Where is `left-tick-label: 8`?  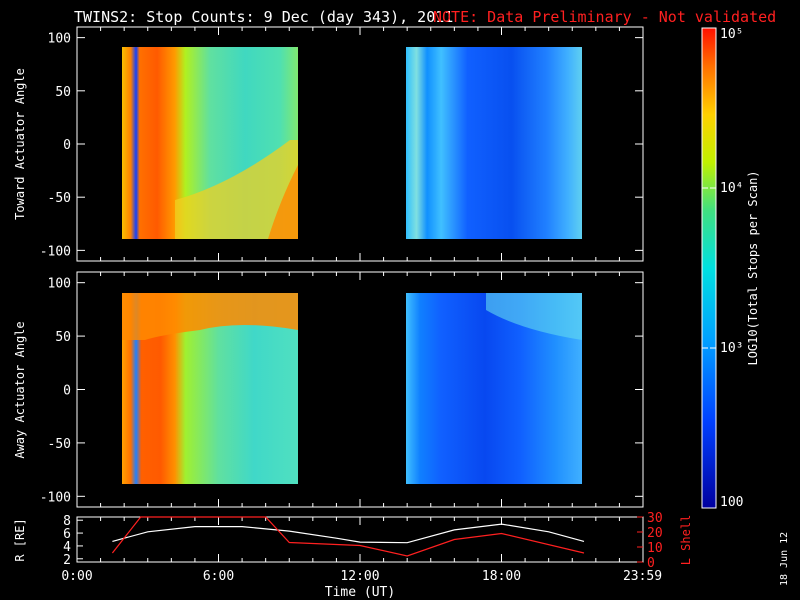 left-tick-label: 8 is located at coordinates (67, 521).